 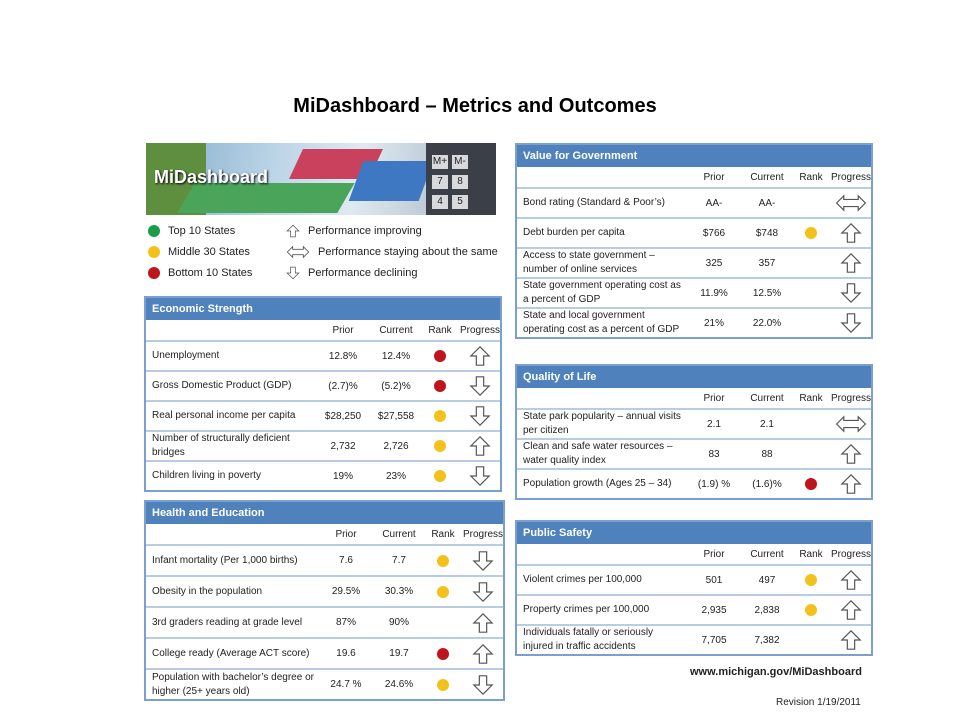 What do you see at coordinates (221, 445) in the screenshot?
I see `metric-name: Number of structurally deficient bridges` at bounding box center [221, 445].